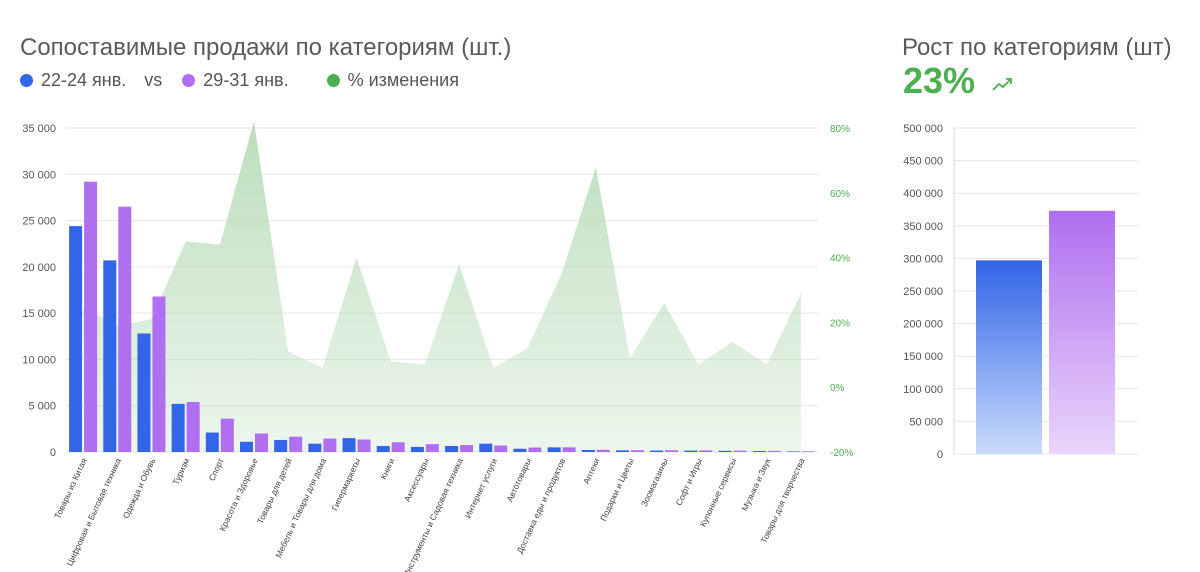 The height and width of the screenshot is (572, 1200). I want to click on y-left-tick-label: 20 000, so click(39, 268).